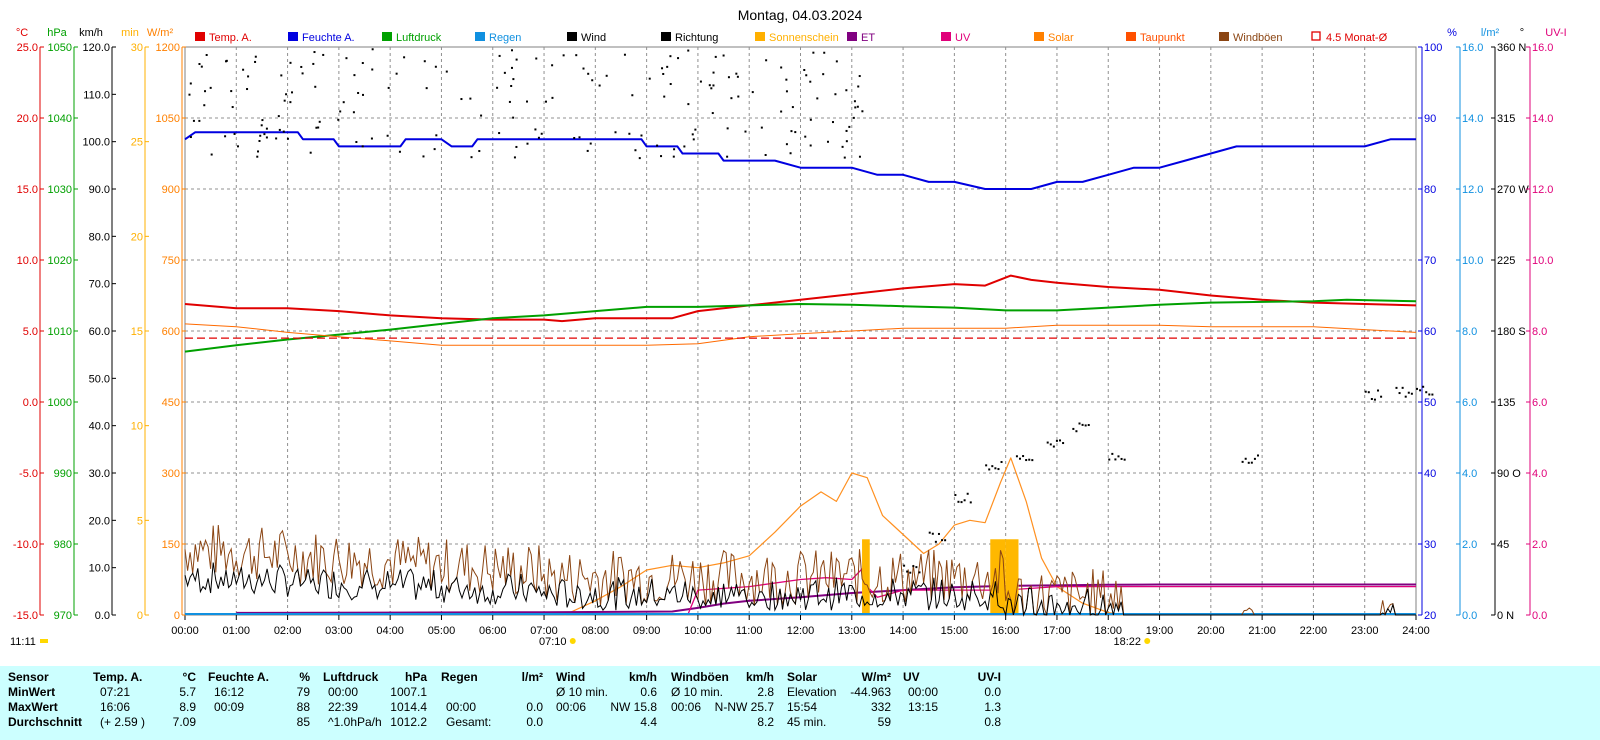 This screenshot has height=740, width=1600. I want to click on x-tick-label: 16:00, so click(1006, 631).